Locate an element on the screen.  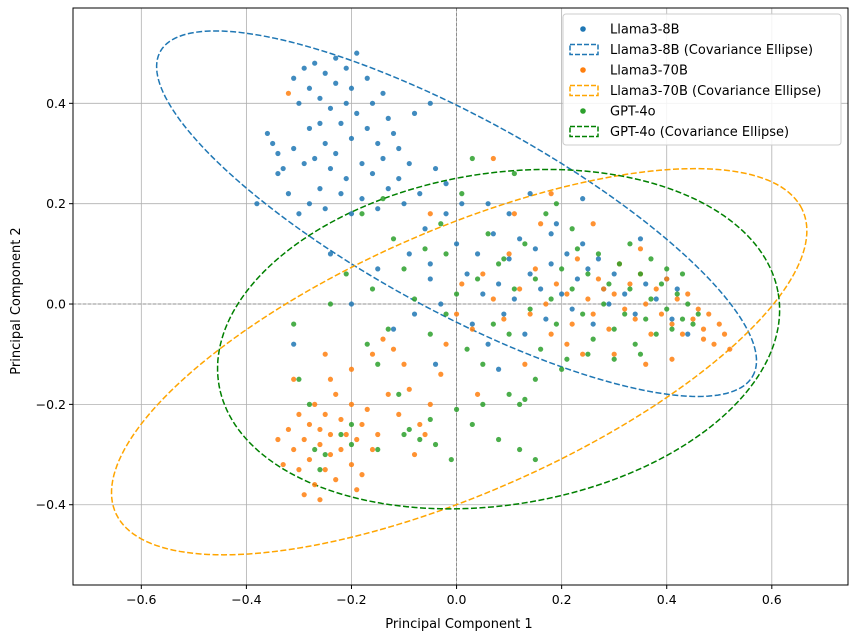
x-tick-label: −0.2 is located at coordinates (351, 599).